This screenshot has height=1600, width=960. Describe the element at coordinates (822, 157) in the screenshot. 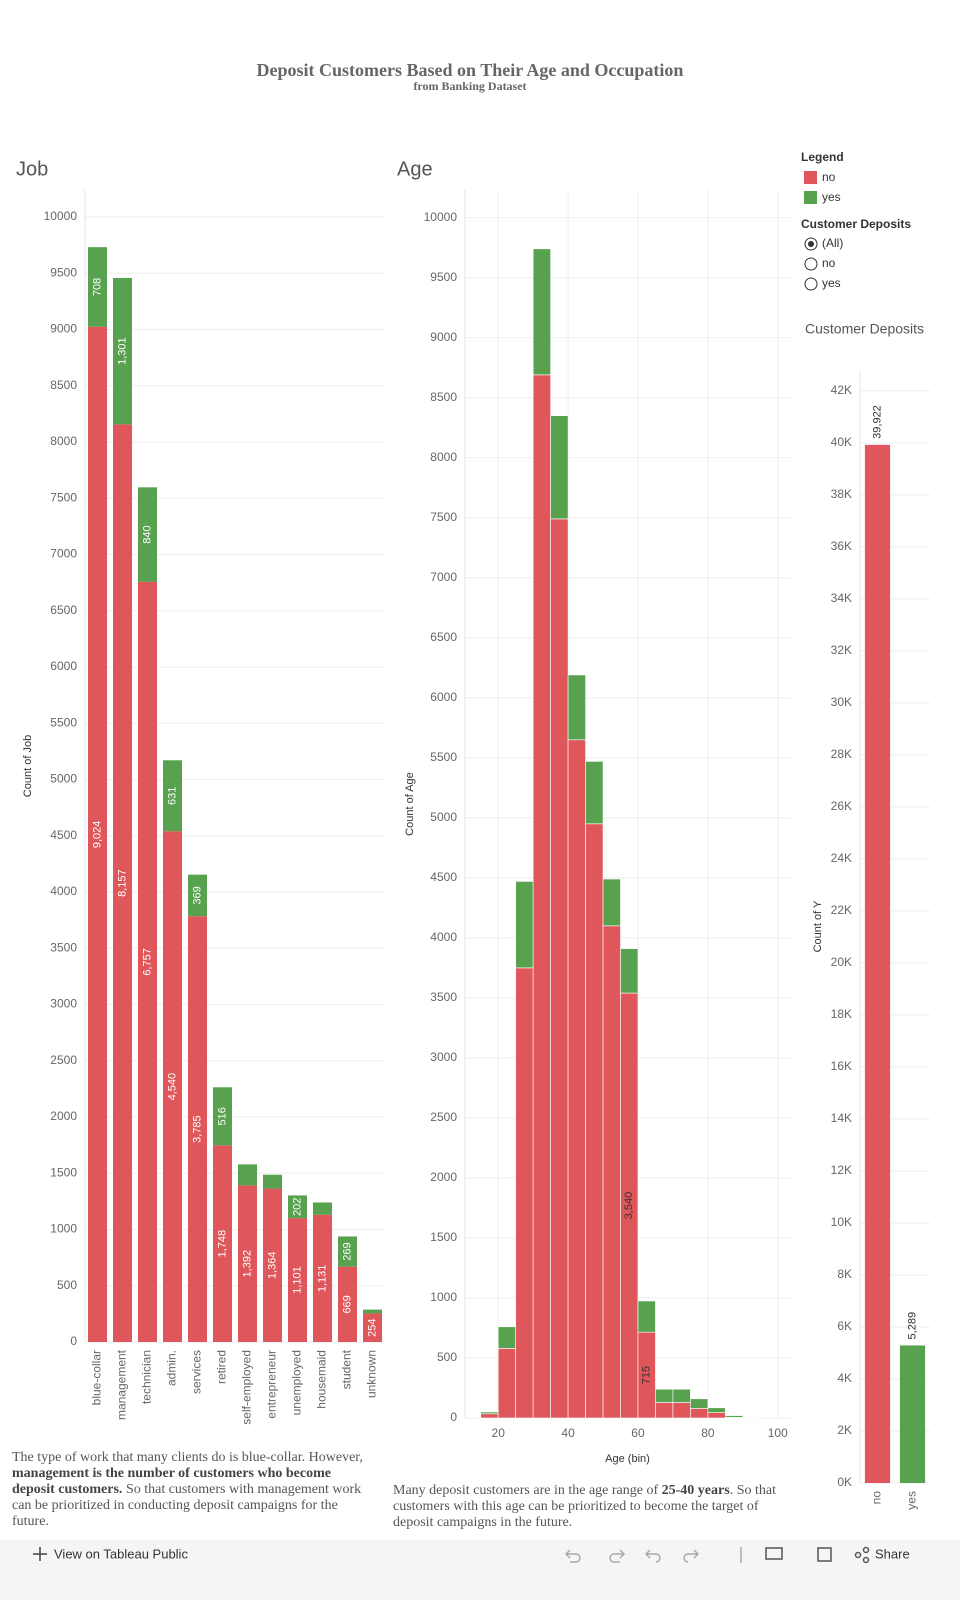

I see `legend-title: Legend` at that location.